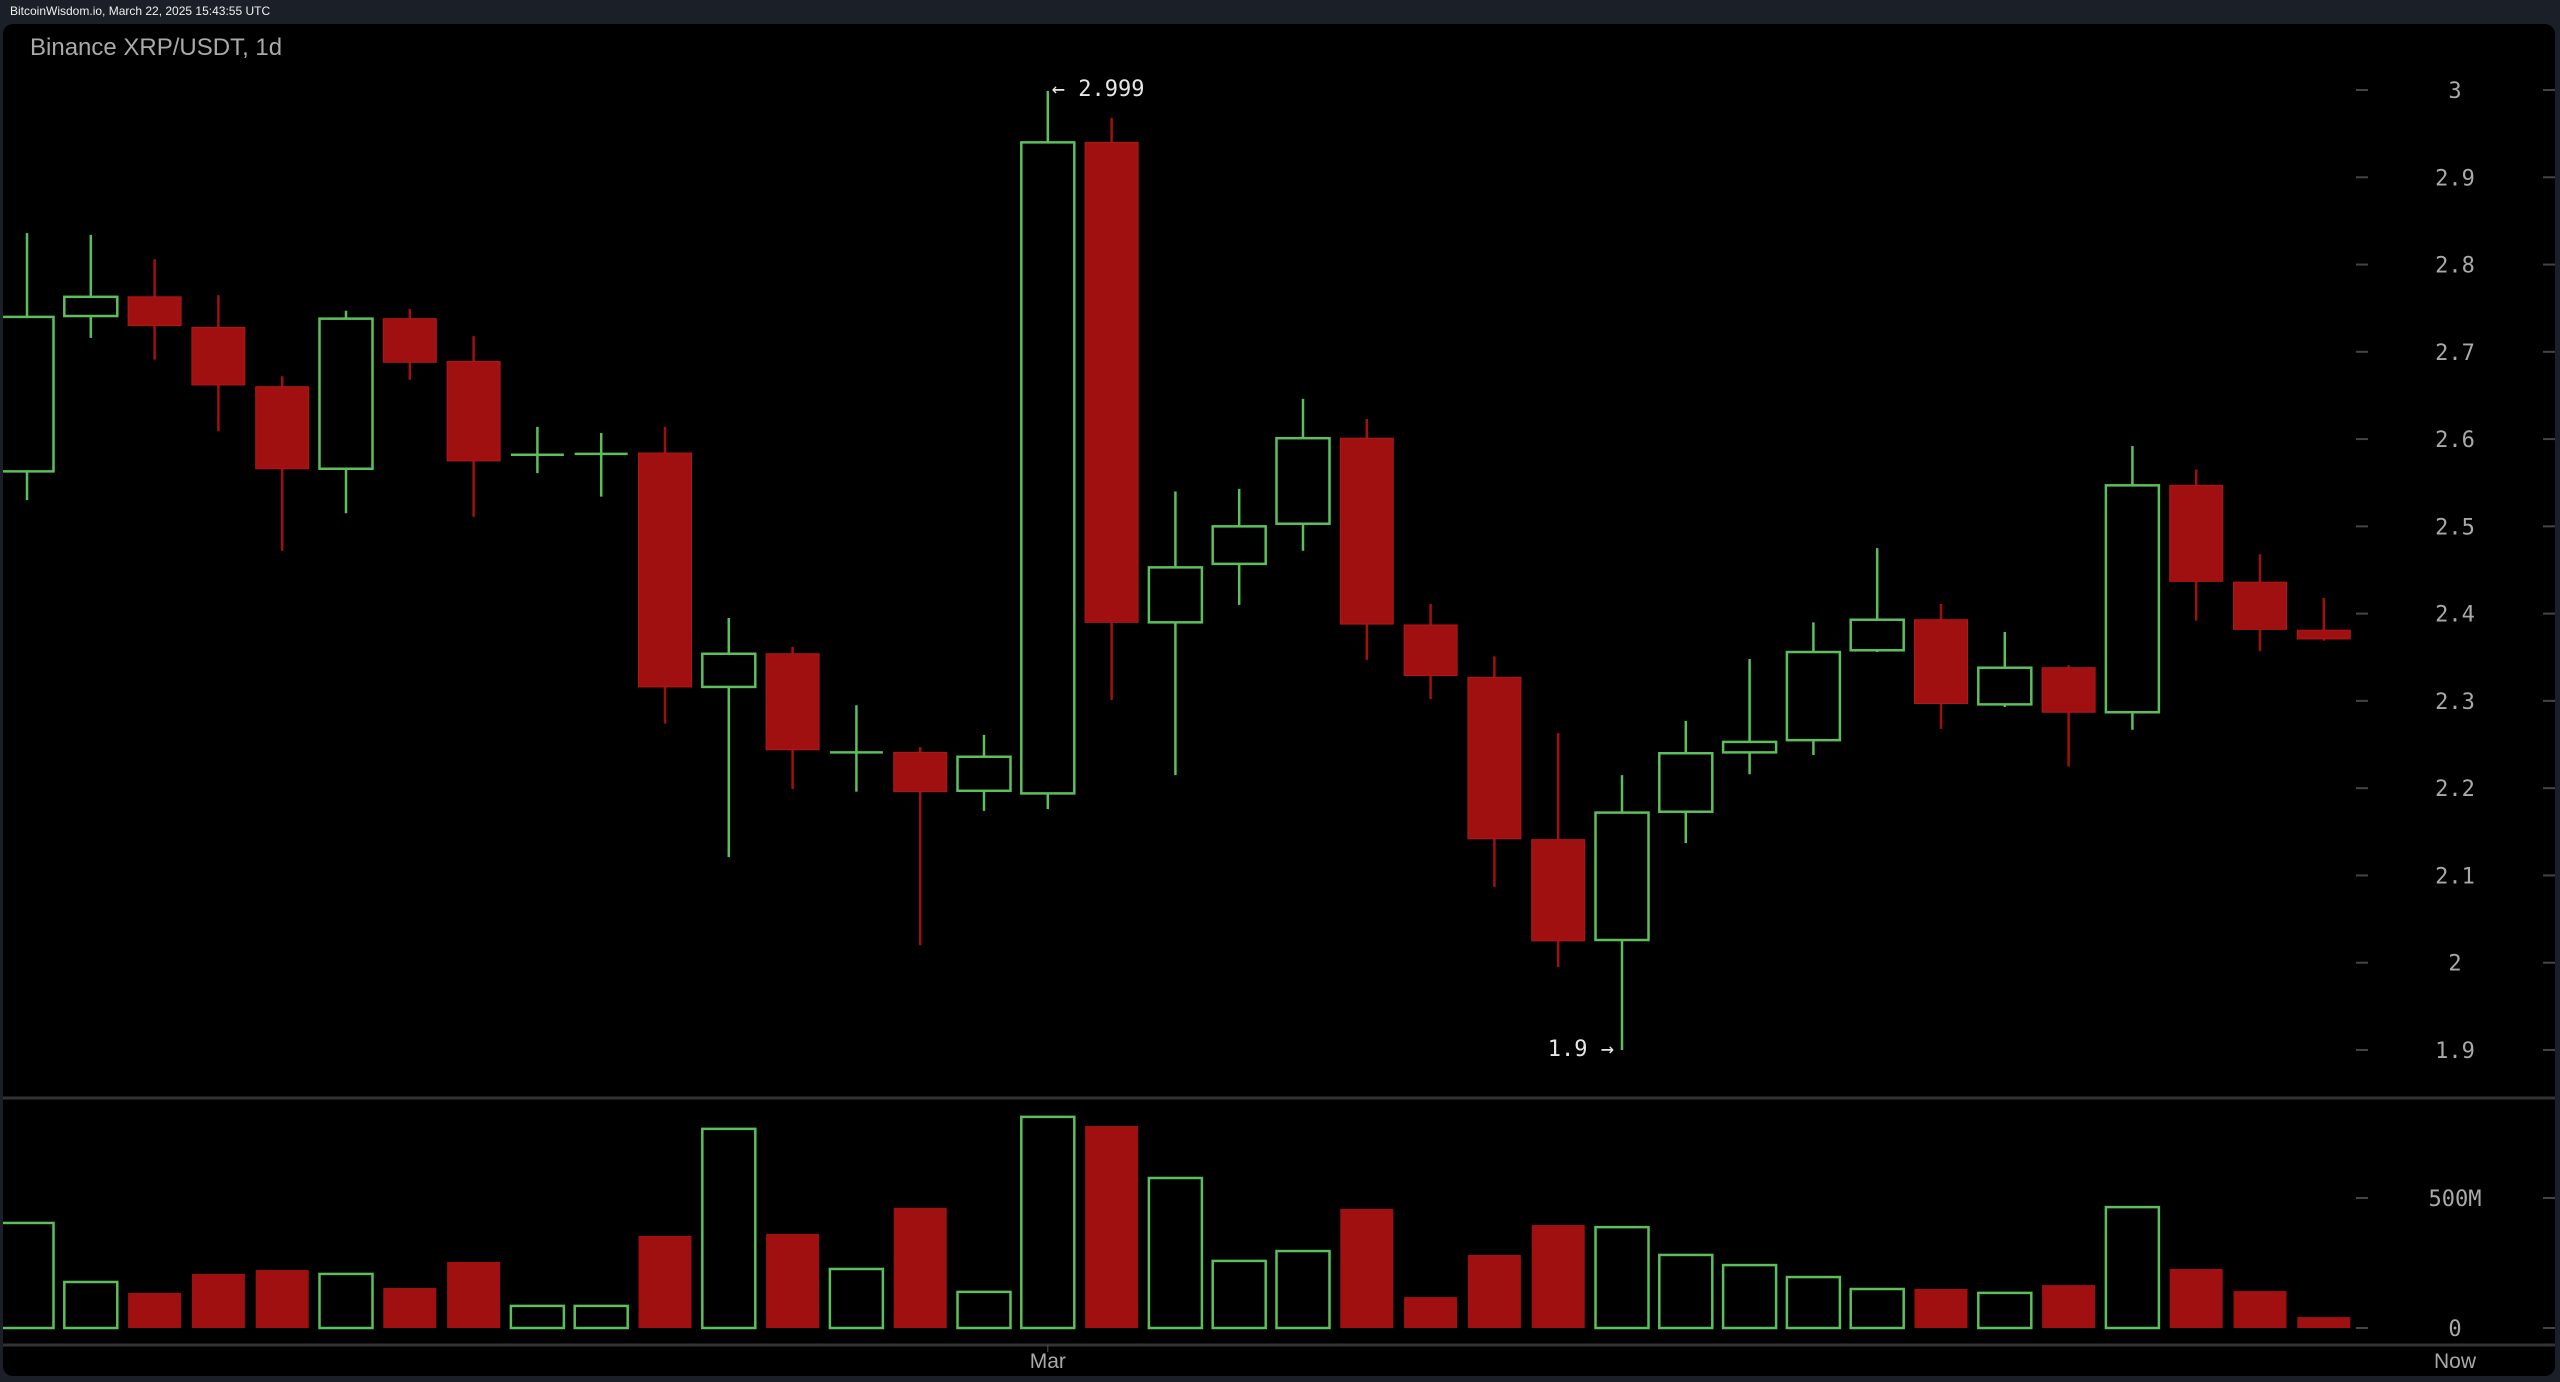  I want to click on volume-tick-label: 0, so click(2454, 1329).